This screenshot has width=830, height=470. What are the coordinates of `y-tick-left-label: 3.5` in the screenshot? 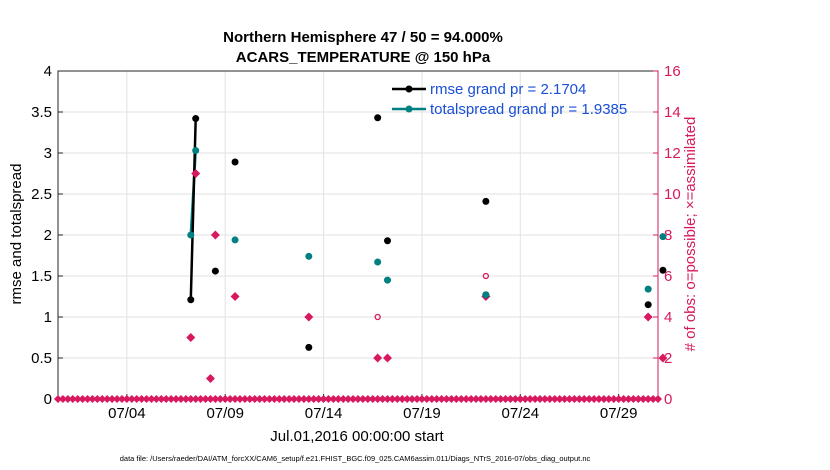 It's located at (41, 112).